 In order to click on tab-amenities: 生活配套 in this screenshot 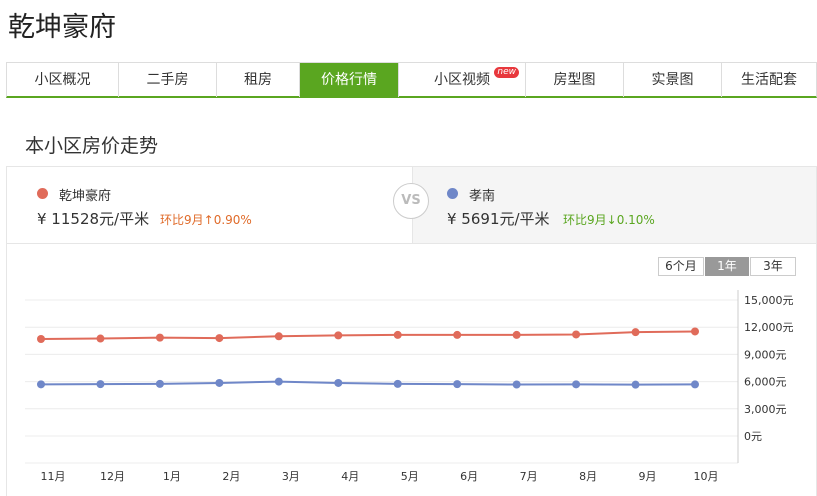, I will do `click(769, 80)`.